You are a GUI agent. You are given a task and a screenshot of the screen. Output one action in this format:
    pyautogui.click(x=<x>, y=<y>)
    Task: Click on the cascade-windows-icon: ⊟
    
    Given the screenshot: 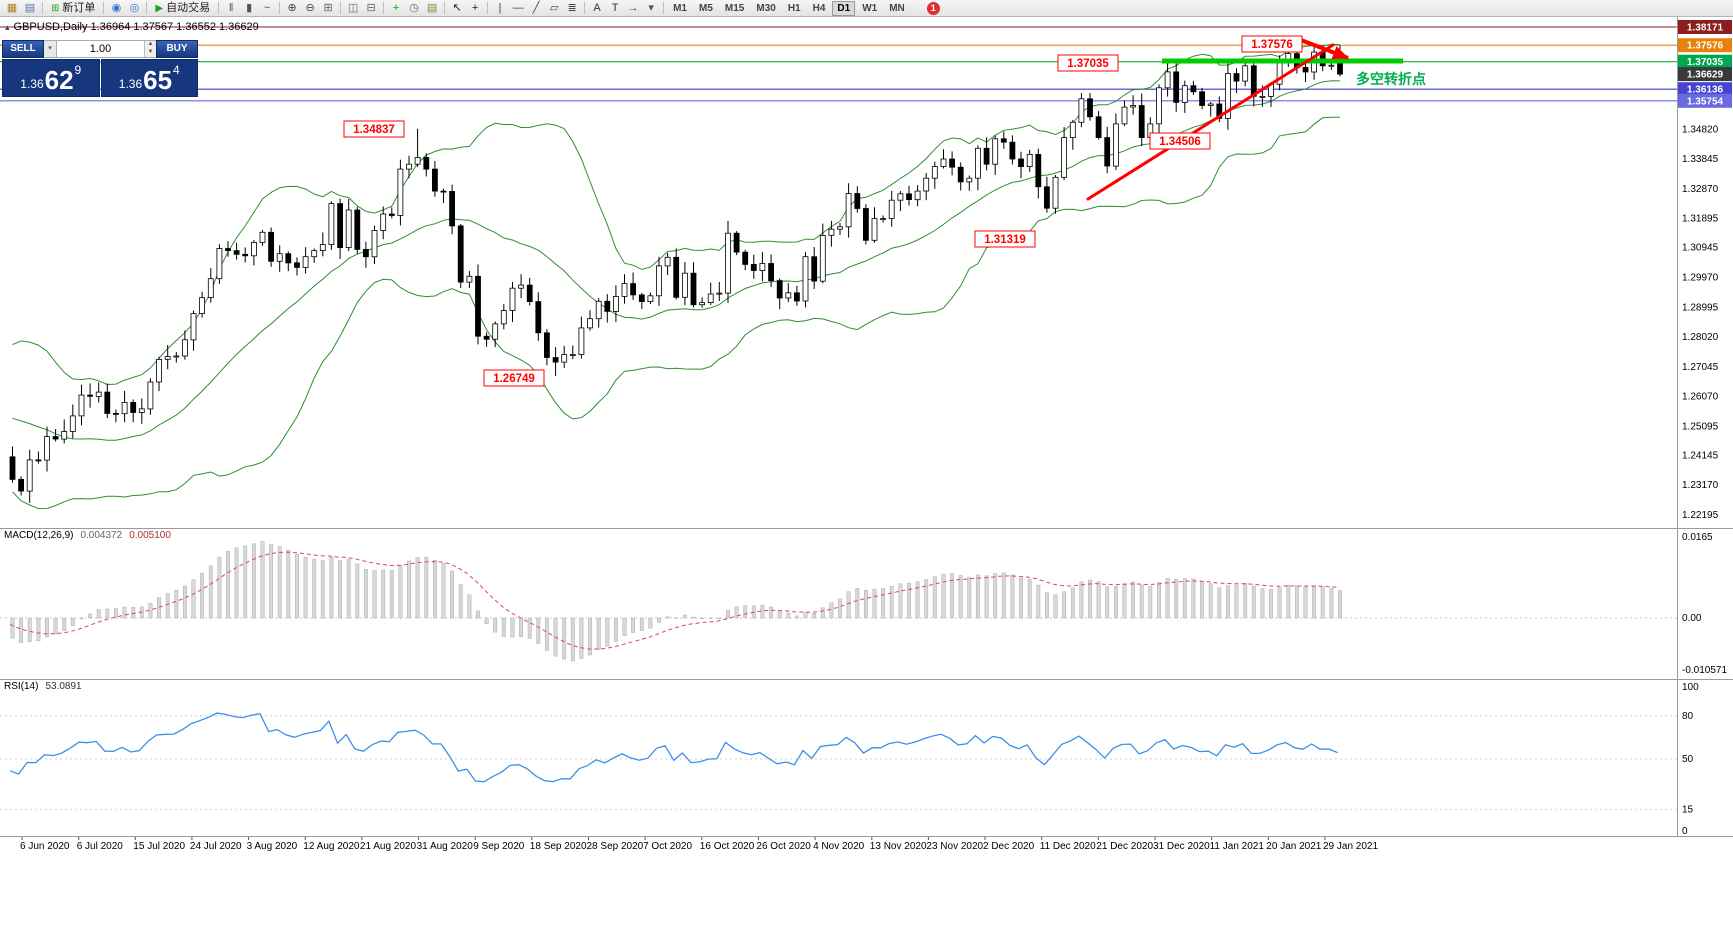 What is the action you would take?
    pyautogui.click(x=371, y=7)
    